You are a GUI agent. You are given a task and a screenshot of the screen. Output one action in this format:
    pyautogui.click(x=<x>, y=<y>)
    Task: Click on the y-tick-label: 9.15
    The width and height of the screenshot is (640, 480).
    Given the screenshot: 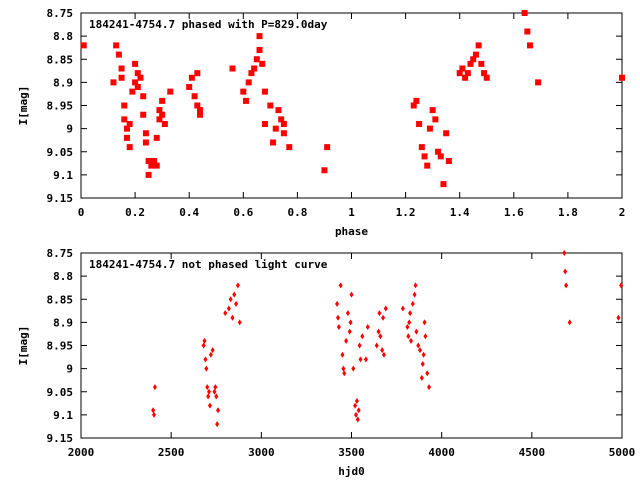 What is the action you would take?
    pyautogui.click(x=60, y=198)
    